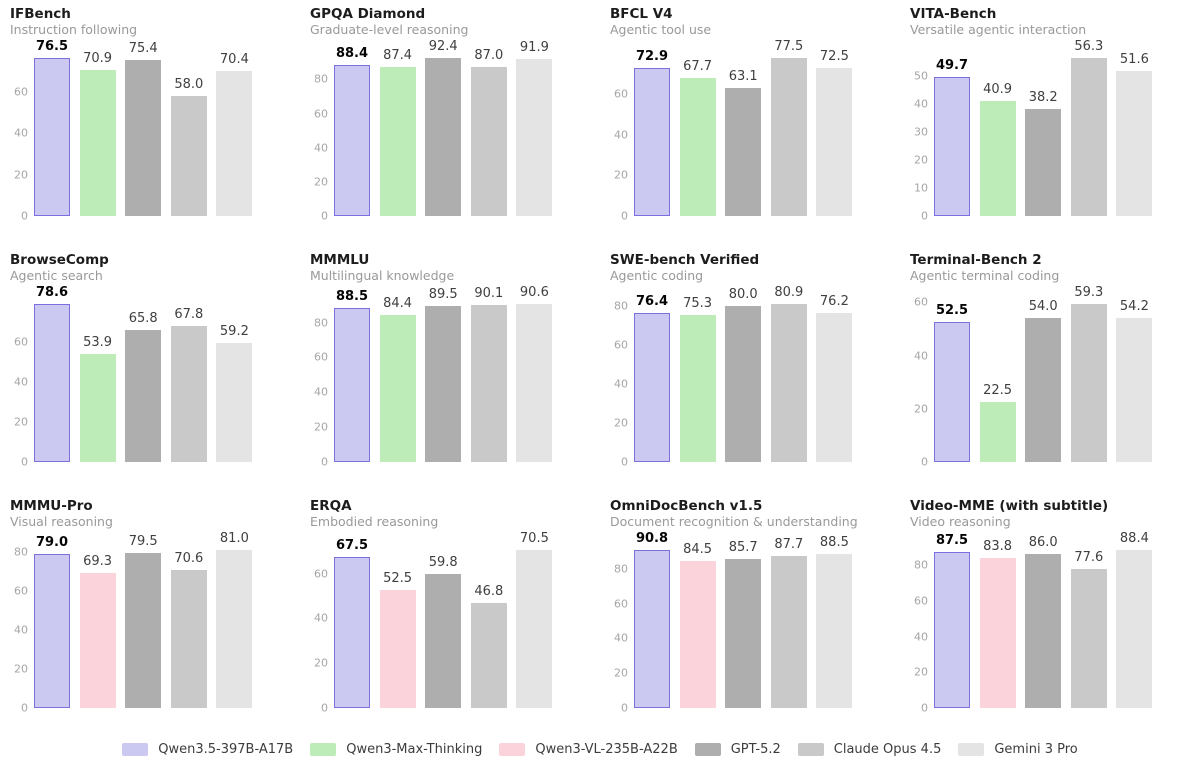 The height and width of the screenshot is (776, 1200). Describe the element at coordinates (1089, 293) in the screenshot. I see `bar-value-label: 59.3` at that location.